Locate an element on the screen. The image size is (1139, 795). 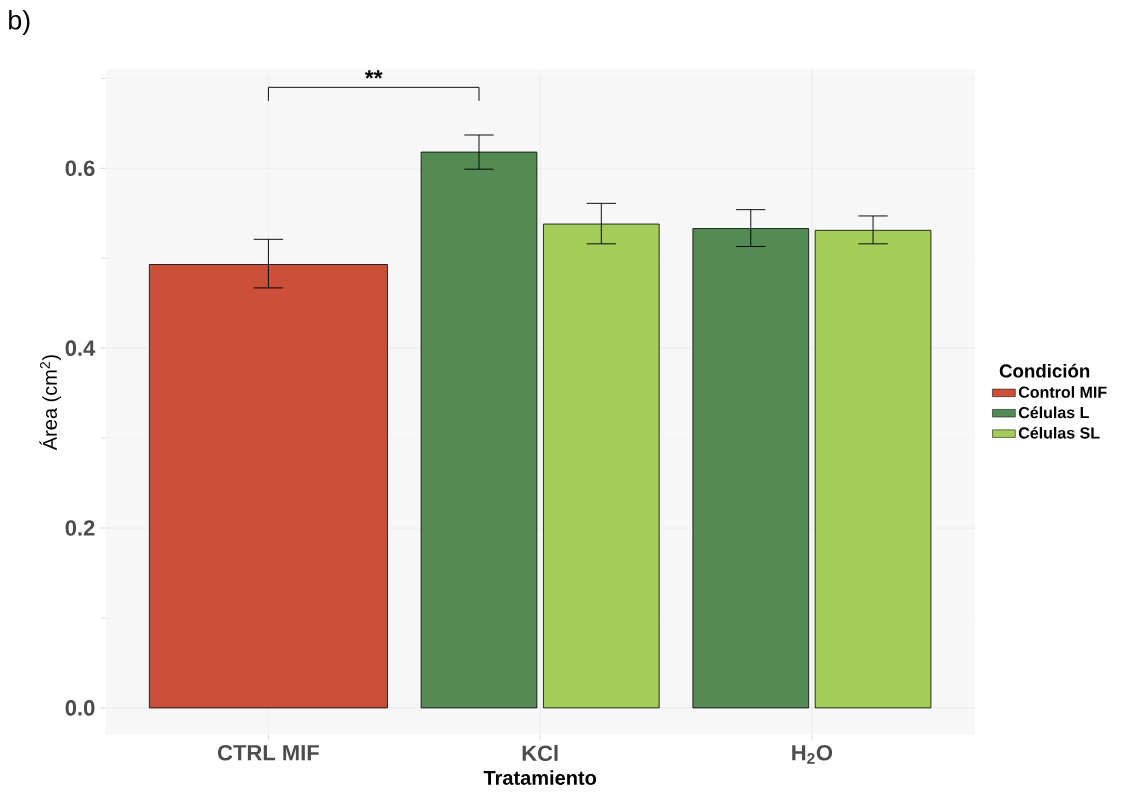
annotation: ** is located at coordinates (373, 74).